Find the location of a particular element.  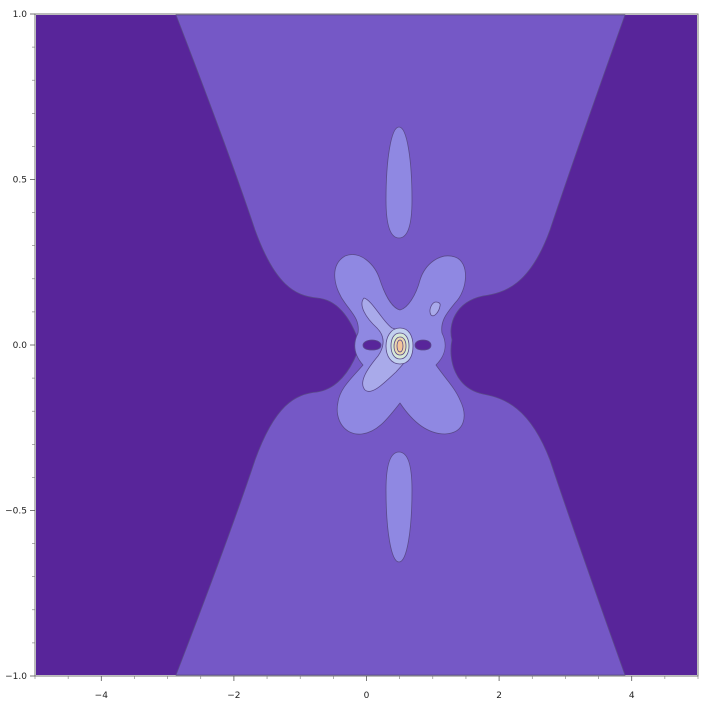

x-tick-label: −4 is located at coordinates (102, 696).